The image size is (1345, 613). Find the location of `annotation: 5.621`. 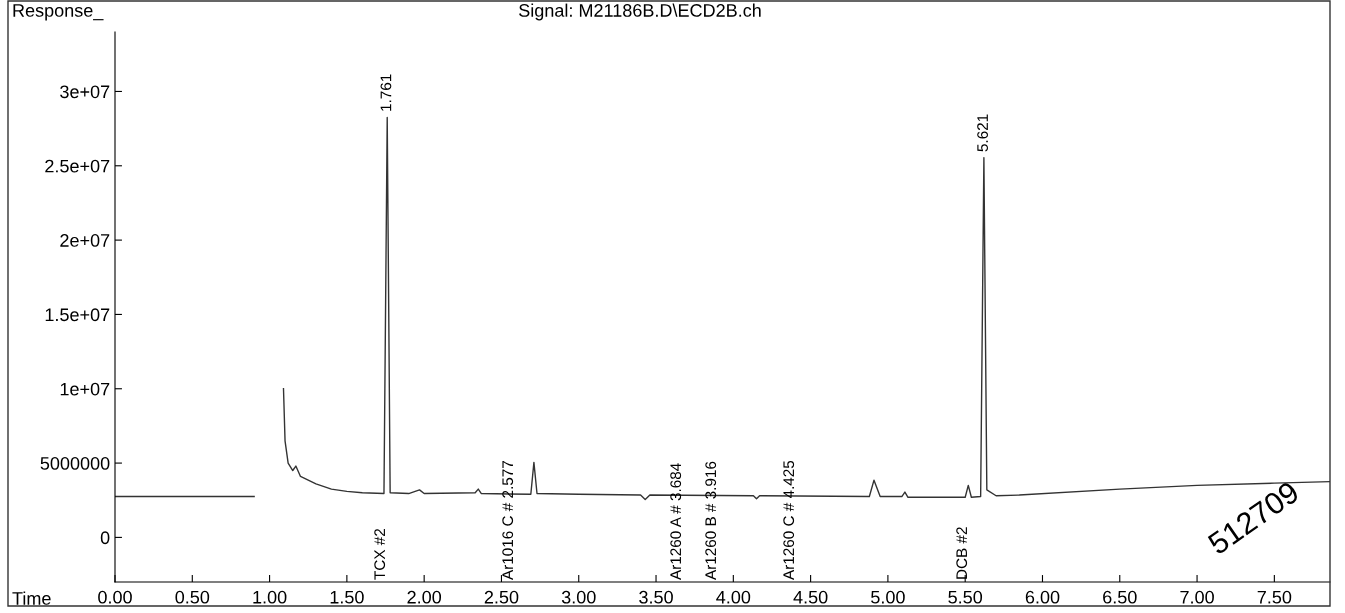

annotation: 5.621 is located at coordinates (982, 133).